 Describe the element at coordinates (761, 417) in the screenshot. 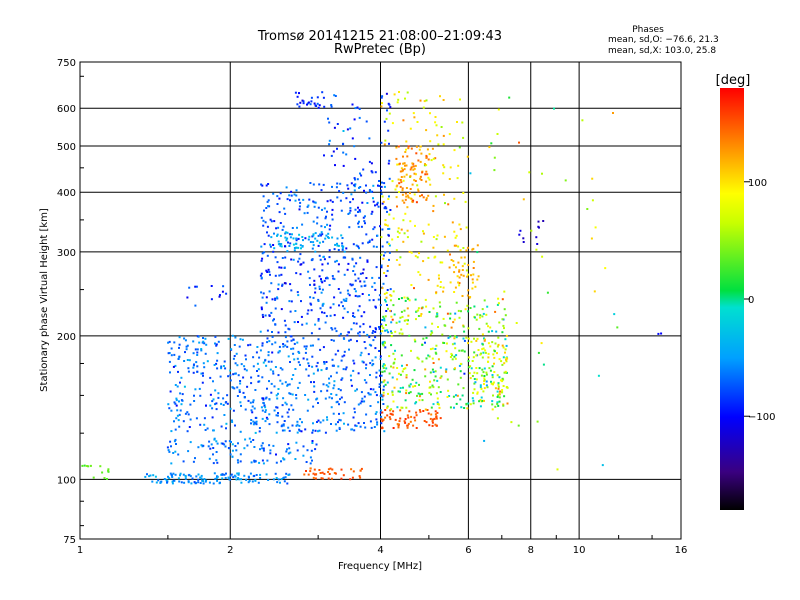

I see `colorbar-tick-label: −100` at that location.